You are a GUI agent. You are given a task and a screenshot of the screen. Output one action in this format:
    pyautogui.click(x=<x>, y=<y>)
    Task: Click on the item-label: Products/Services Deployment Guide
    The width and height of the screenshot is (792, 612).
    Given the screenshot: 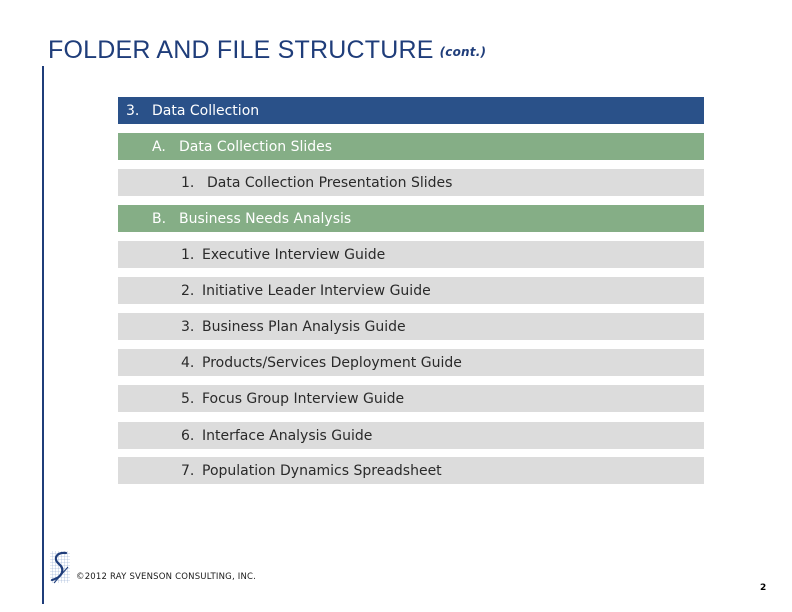 What is the action you would take?
    pyautogui.click(x=332, y=362)
    